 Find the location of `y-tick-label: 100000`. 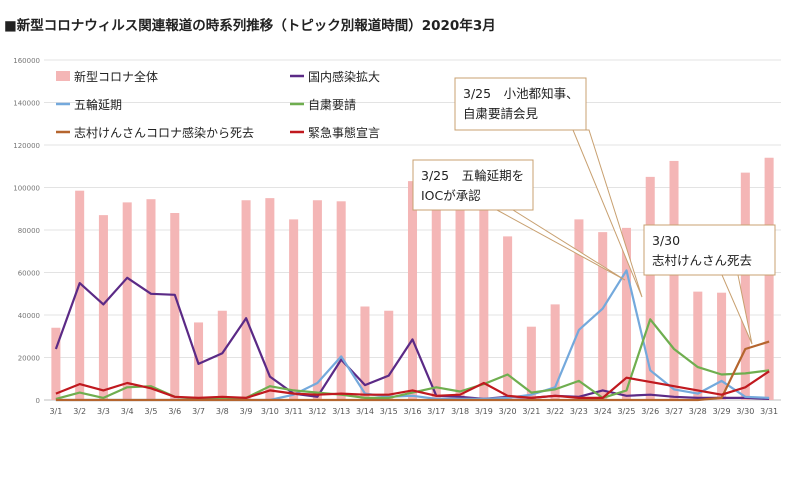

y-tick-label: 100000 is located at coordinates (26, 189).